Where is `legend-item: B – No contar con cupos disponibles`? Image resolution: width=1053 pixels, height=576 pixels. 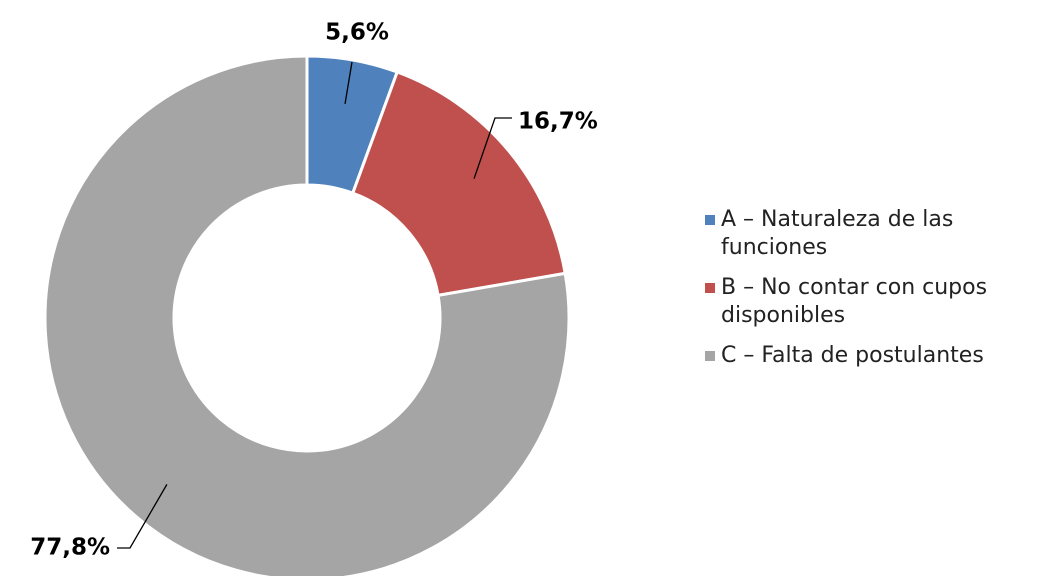
legend-item: B – No contar con cupos disponibles is located at coordinates (879, 302).